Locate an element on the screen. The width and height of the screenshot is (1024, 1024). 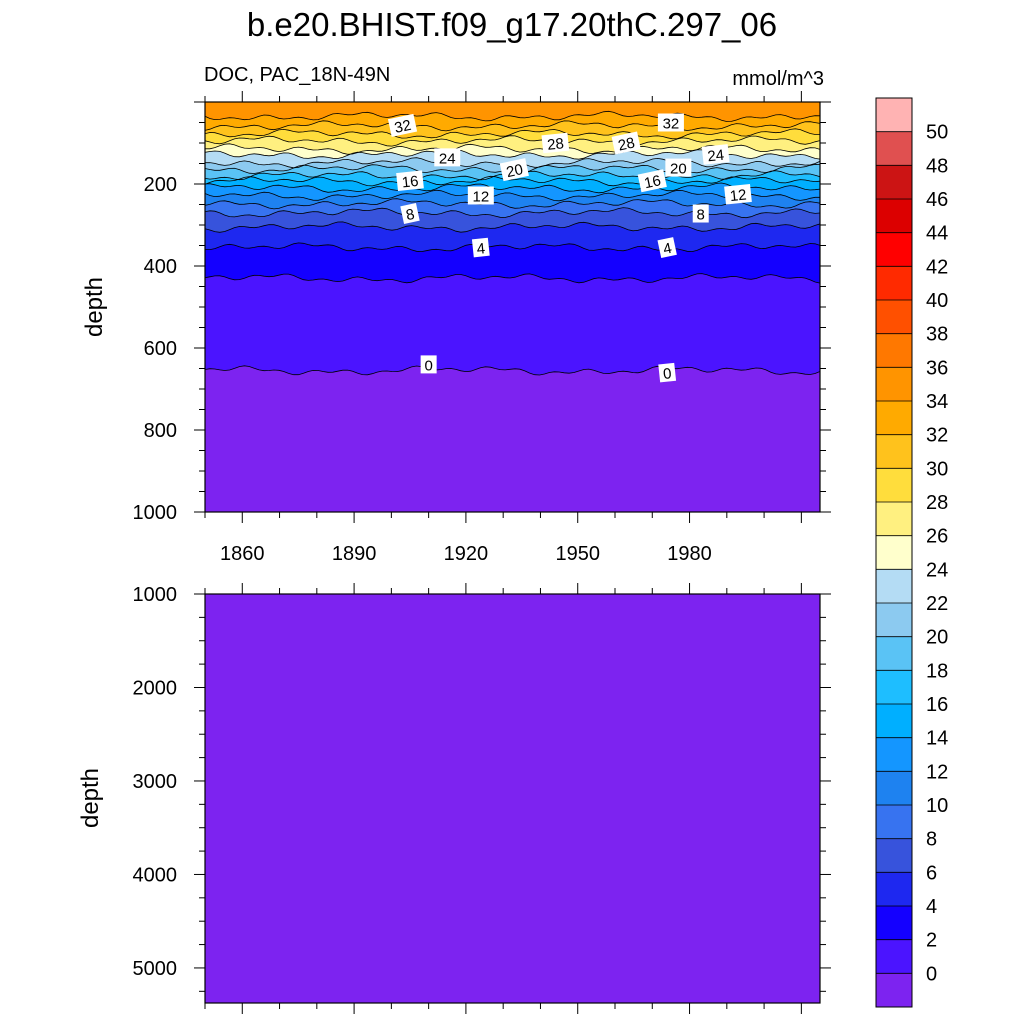
colorbar-label: 42 is located at coordinates (937, 267).